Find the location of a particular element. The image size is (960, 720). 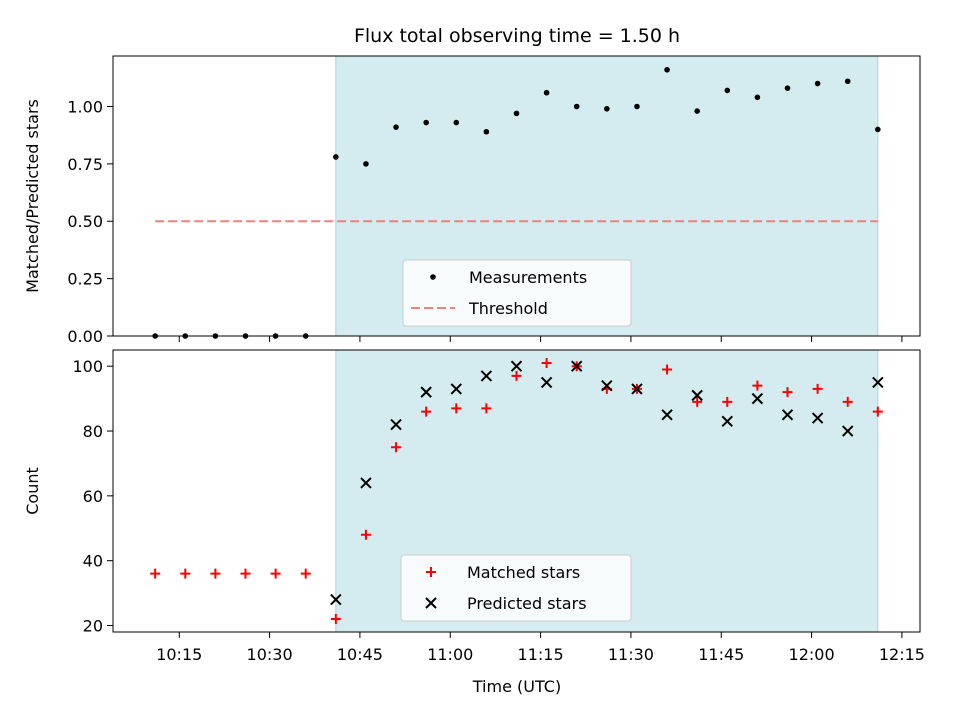

legend: Matched stars Predicted stars is located at coordinates (516, 588).